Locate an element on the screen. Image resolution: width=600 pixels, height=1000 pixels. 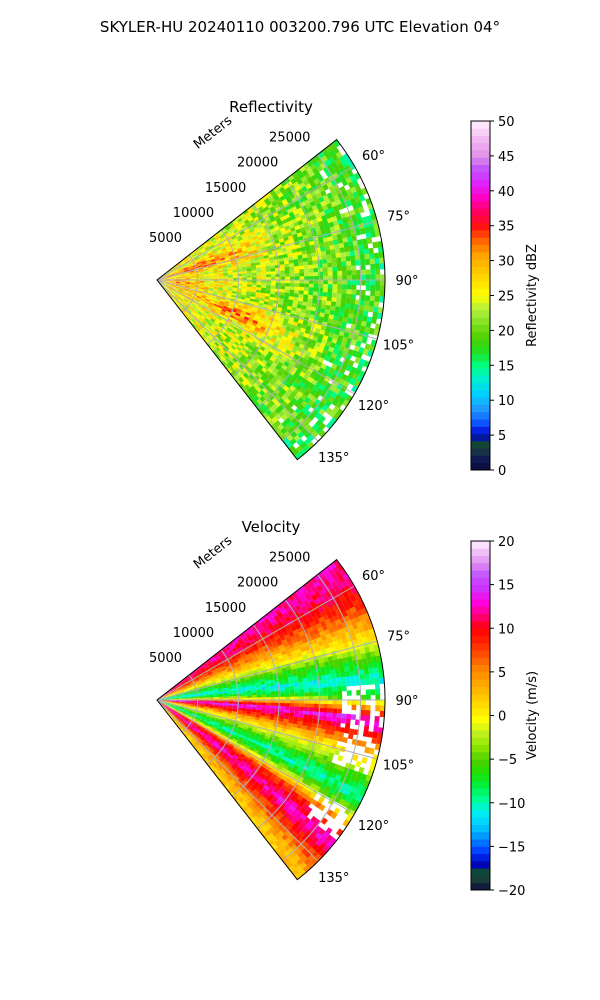
colorbar-tick-label: 35 is located at coordinates (506, 227).